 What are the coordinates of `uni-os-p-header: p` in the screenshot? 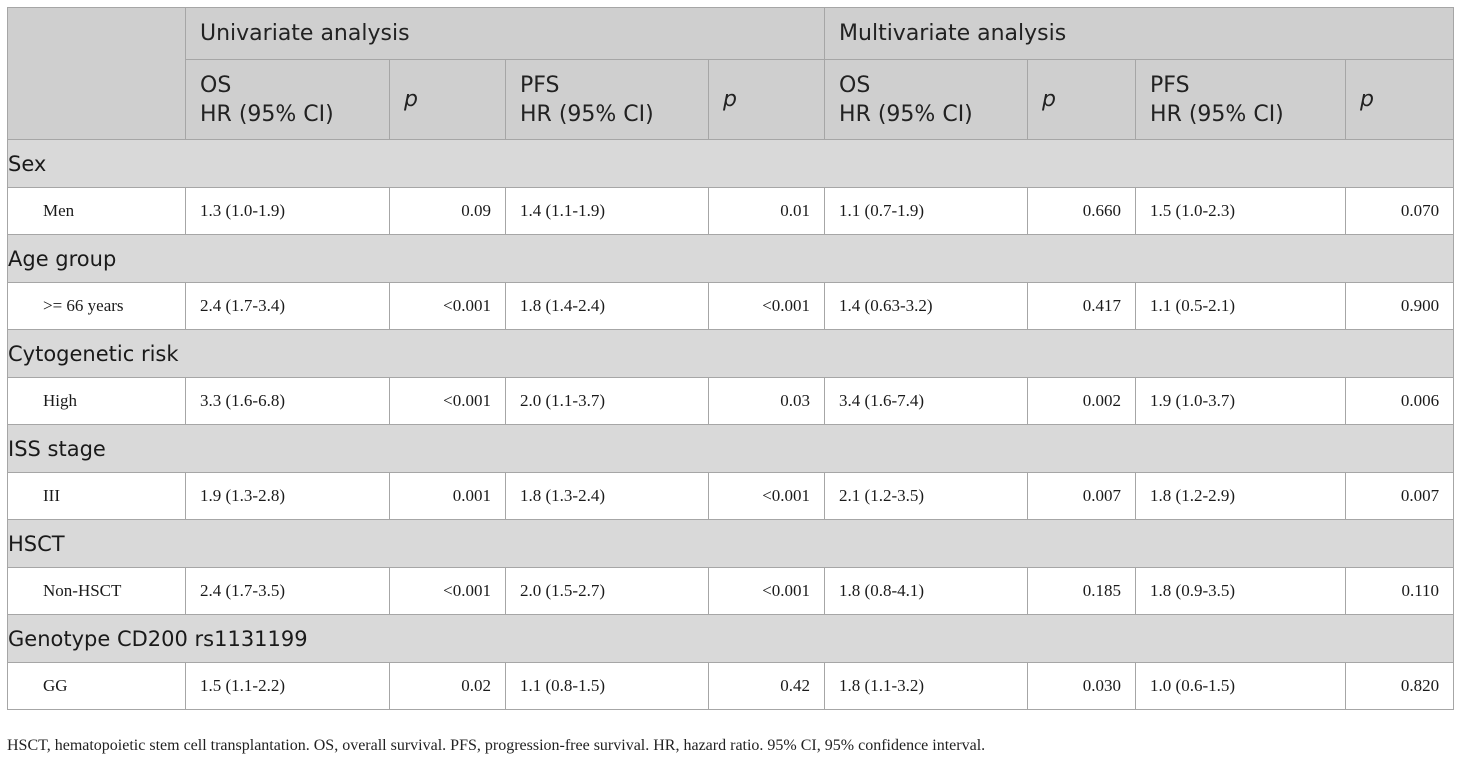 It's located at (447, 99).